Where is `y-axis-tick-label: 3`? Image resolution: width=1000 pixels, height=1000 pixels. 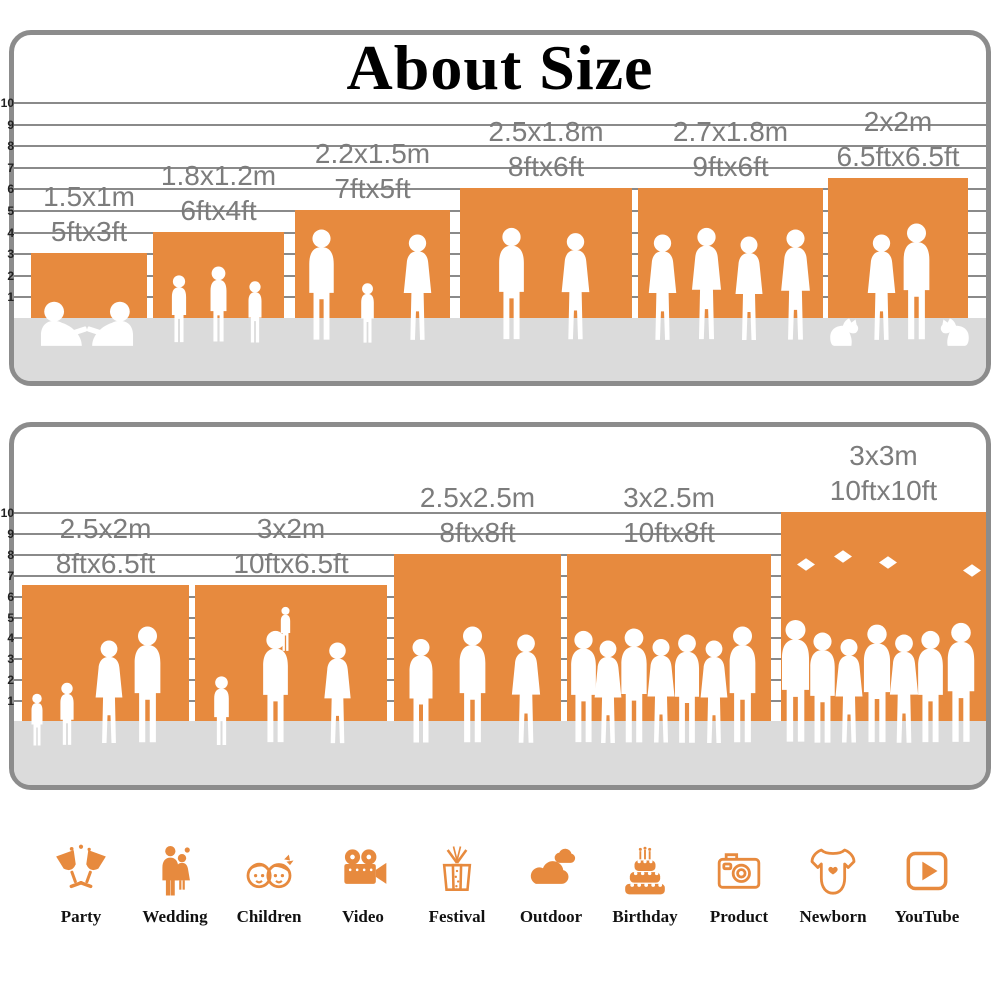 y-axis-tick-label: 3 is located at coordinates (10, 659).